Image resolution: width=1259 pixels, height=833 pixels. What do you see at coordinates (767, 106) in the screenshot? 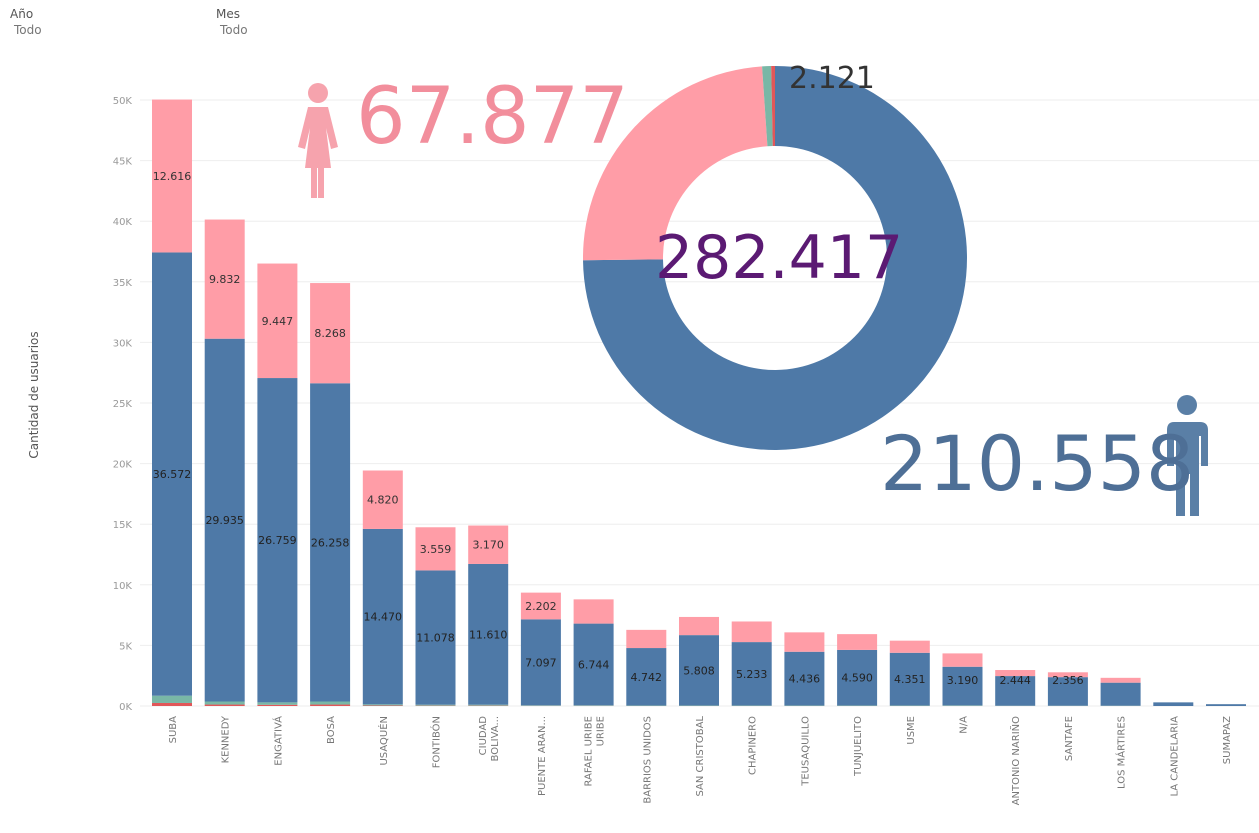
I see `donut-slice-other` at bounding box center [767, 106].